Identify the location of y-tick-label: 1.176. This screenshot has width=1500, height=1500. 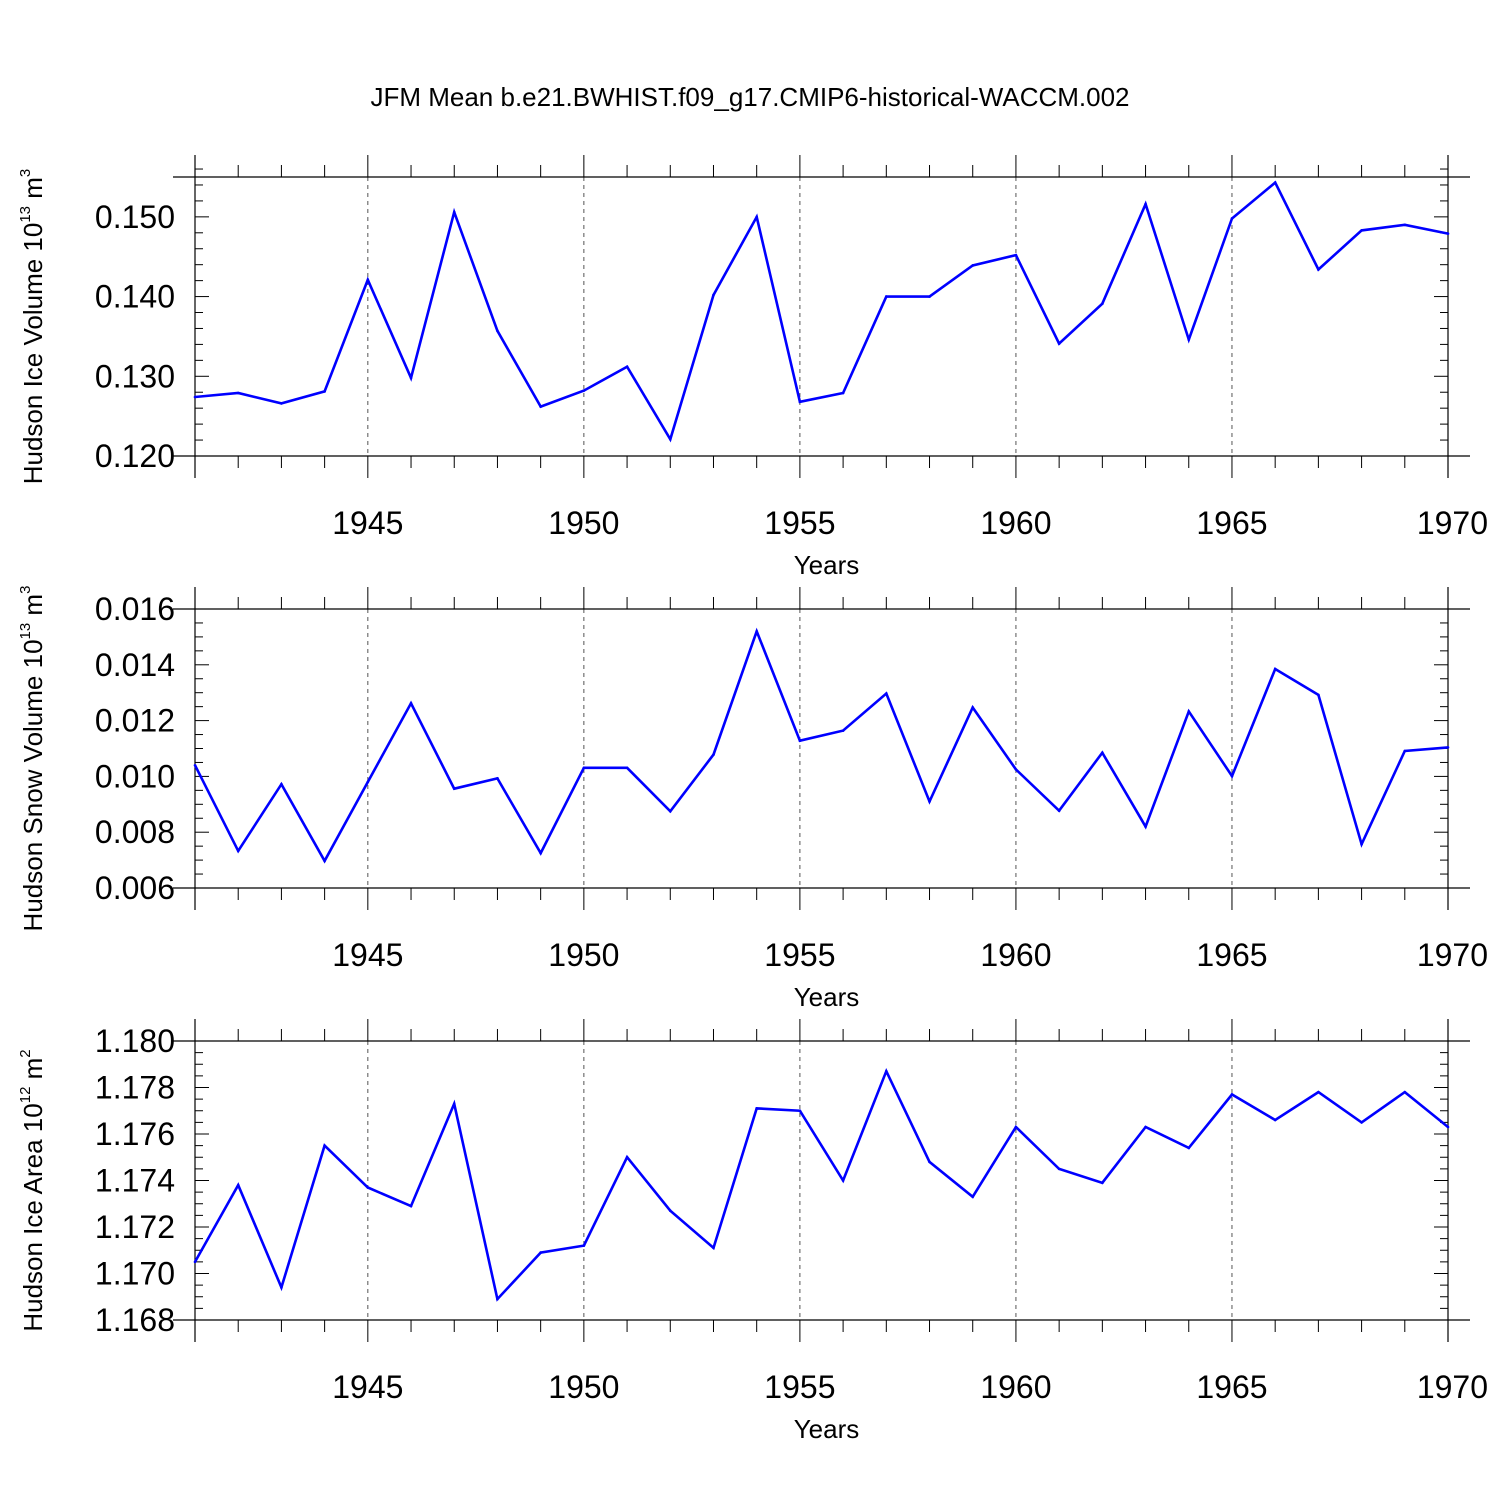
(135, 1134).